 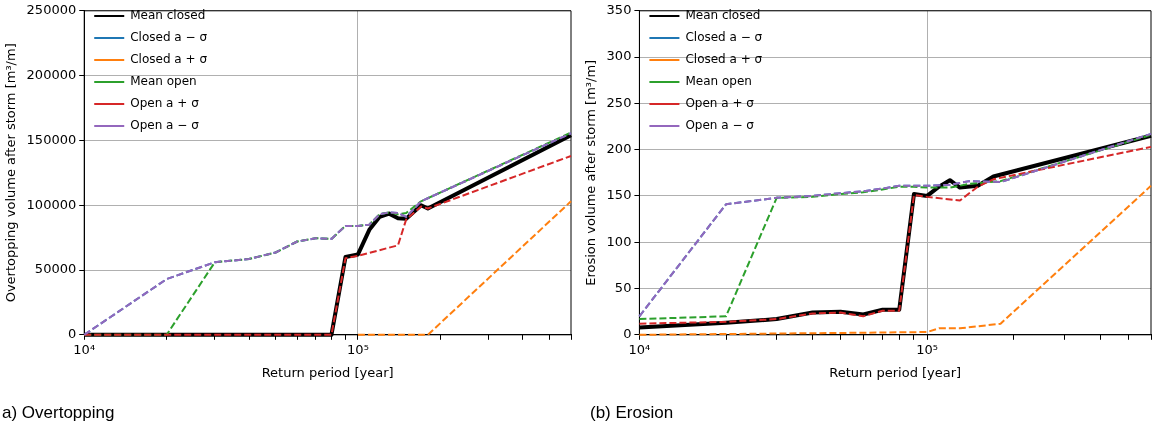 I want to click on y-tick-label: 300, so click(x=619, y=56).